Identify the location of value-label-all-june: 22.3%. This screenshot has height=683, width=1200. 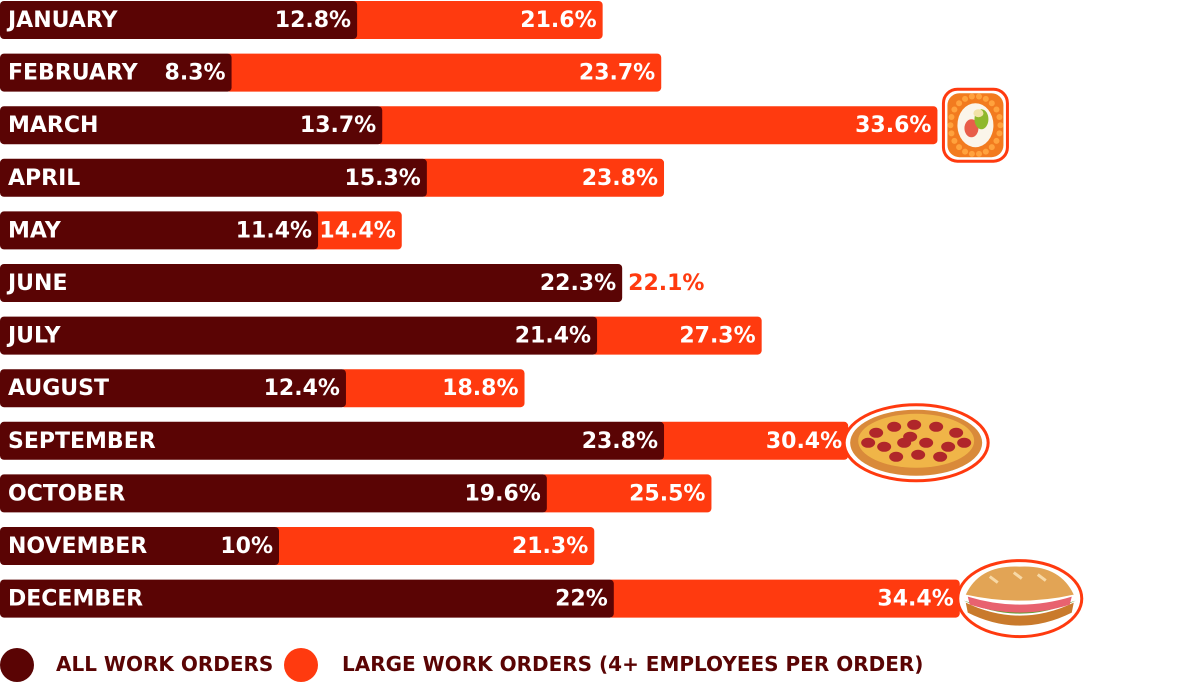
(578, 283).